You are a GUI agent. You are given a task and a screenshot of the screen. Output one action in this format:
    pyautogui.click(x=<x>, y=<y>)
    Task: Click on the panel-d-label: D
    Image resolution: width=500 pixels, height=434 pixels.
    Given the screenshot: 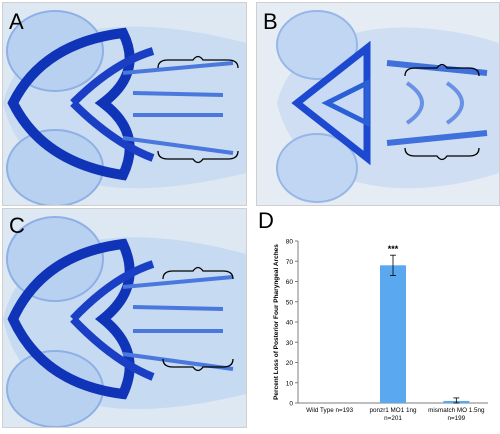 What is the action you would take?
    pyautogui.click(x=266, y=220)
    